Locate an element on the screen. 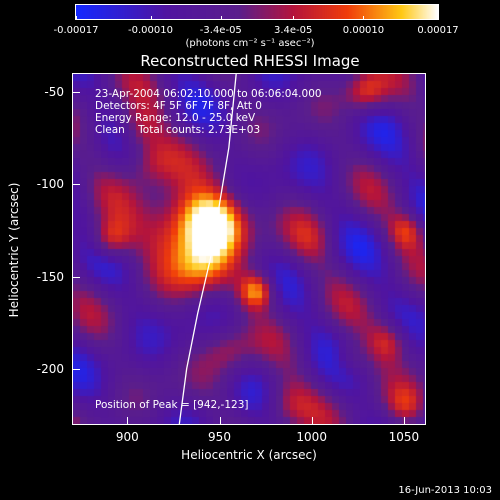  y-tick-label: -200 is located at coordinates (50, 369).